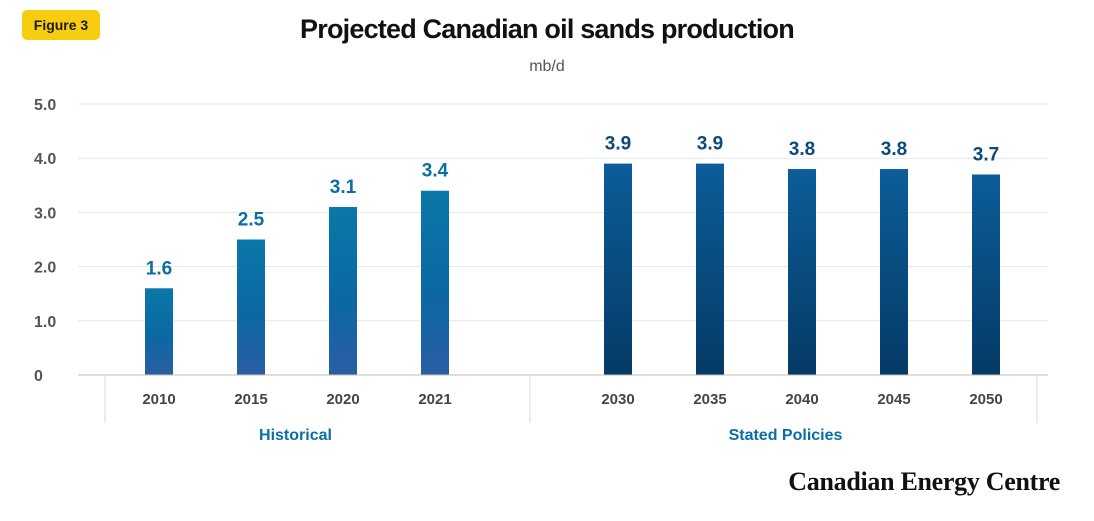 This screenshot has width=1094, height=521. I want to click on group-label: Historical, so click(295, 435).